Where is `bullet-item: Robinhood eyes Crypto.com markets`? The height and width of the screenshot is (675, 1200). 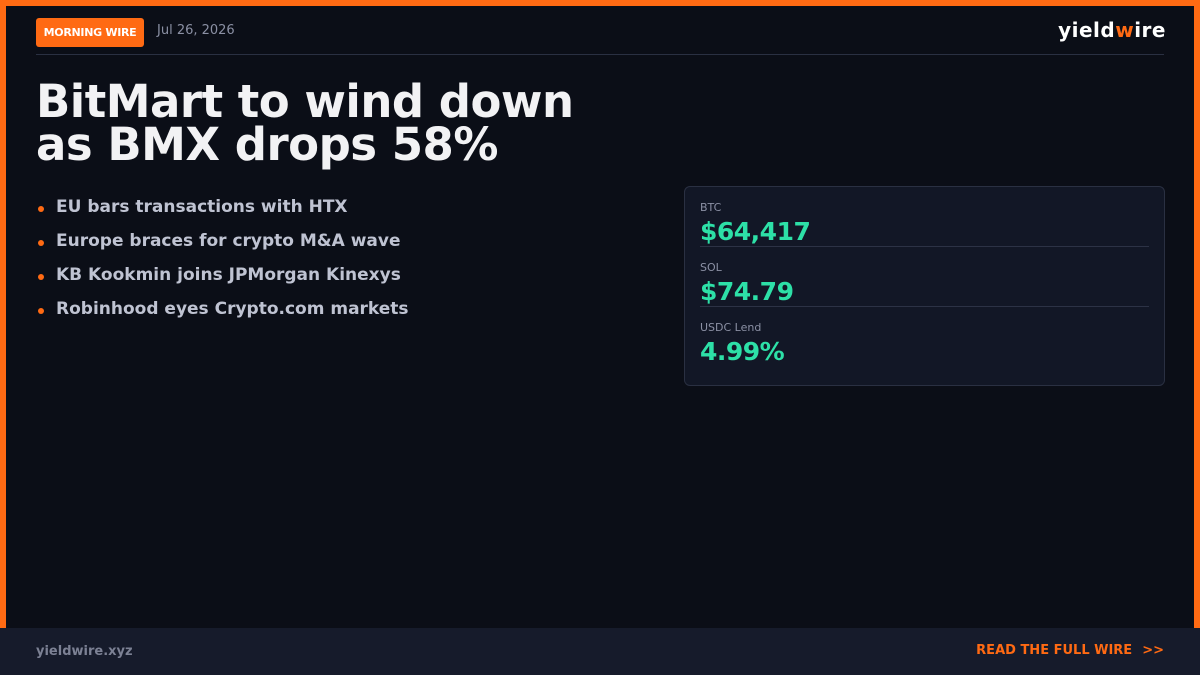 bullet-item: Robinhood eyes Crypto.com markets is located at coordinates (223, 309).